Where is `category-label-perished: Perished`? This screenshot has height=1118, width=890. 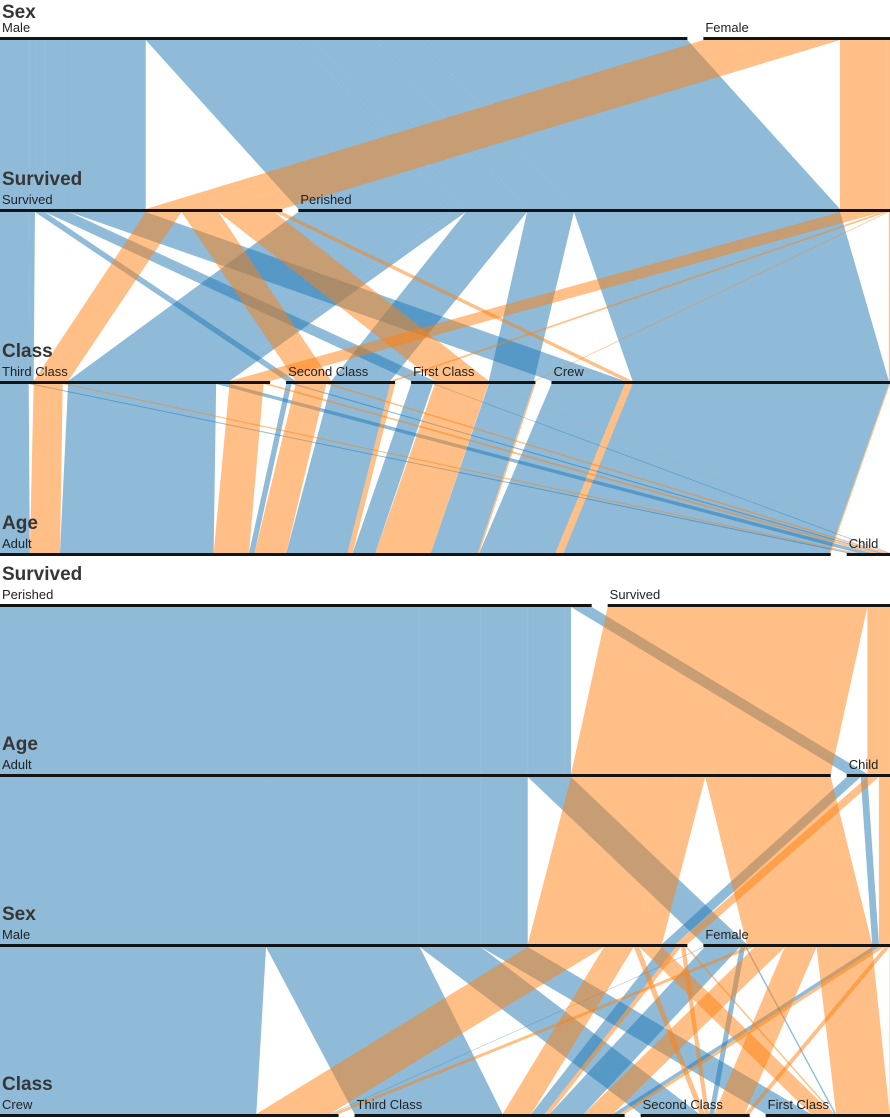
category-label-perished: Perished is located at coordinates (326, 199).